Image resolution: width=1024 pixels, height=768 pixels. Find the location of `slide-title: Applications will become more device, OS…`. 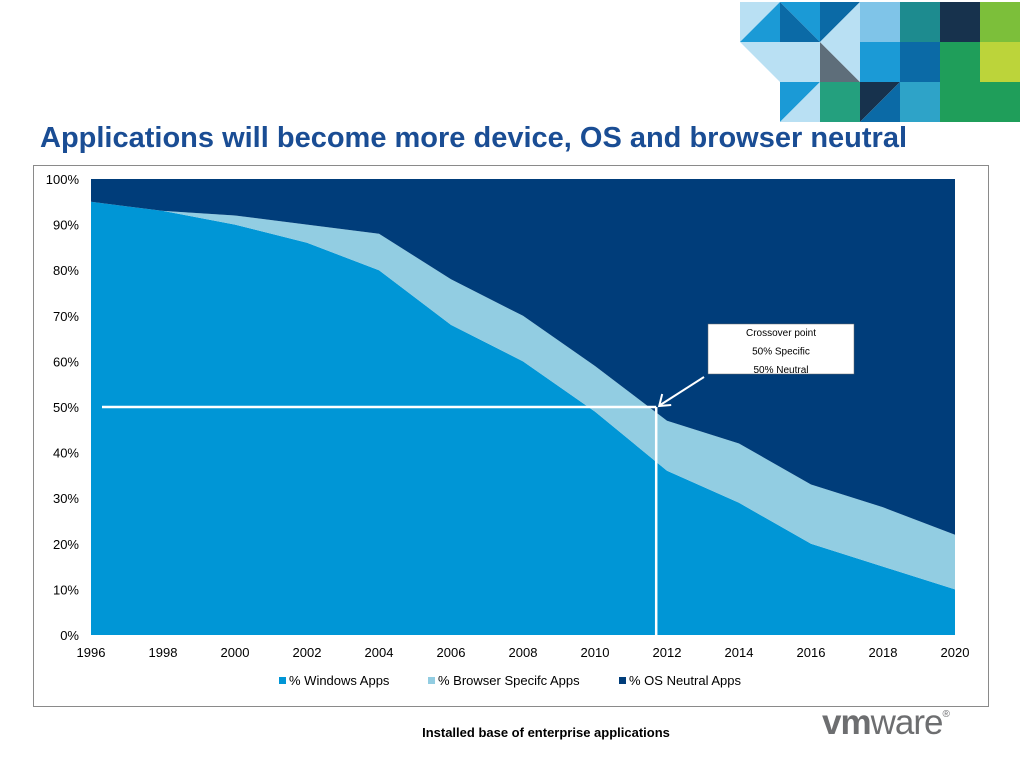

slide-title: Applications will become more device, OS… is located at coordinates (474, 138).